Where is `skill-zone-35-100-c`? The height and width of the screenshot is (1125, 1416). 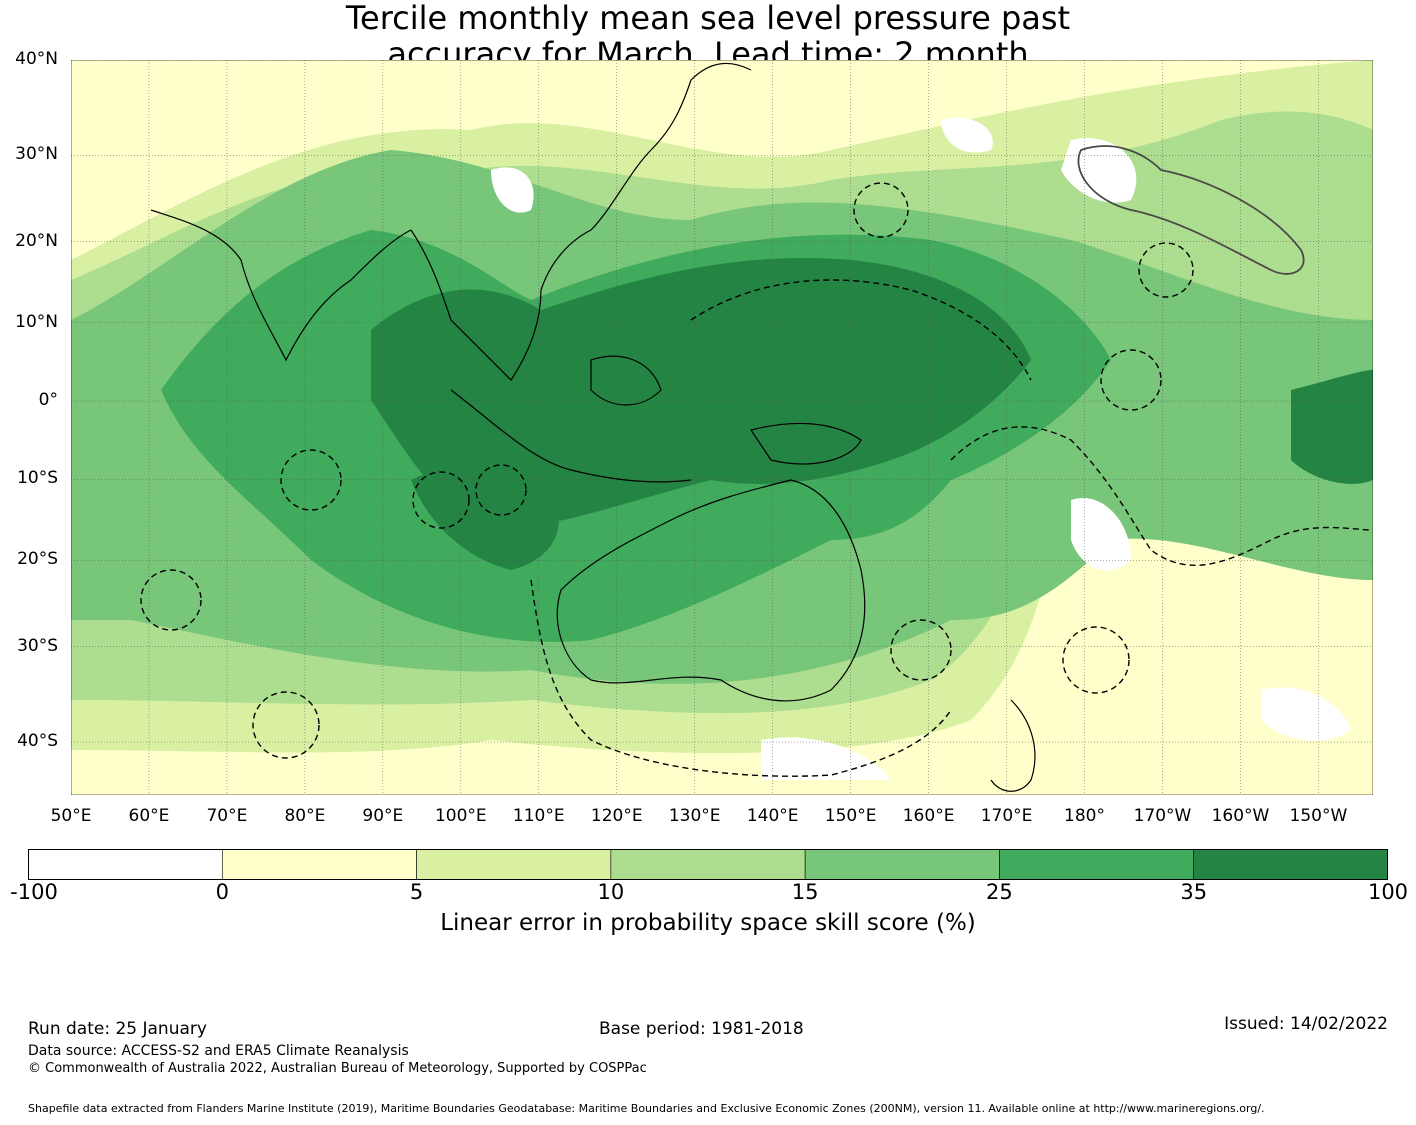 skill-zone-35-100-c is located at coordinates (485, 518).